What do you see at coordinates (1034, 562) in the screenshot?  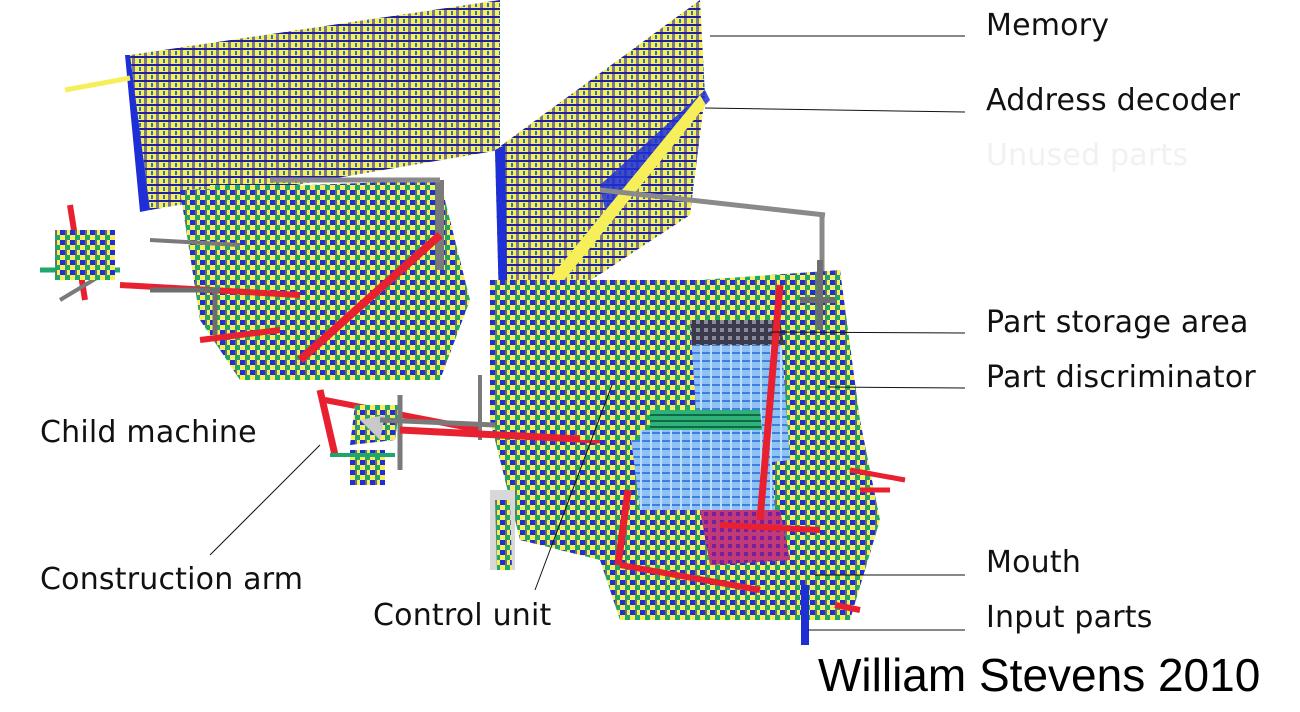 I see `mouth-label: Mouth` at bounding box center [1034, 562].